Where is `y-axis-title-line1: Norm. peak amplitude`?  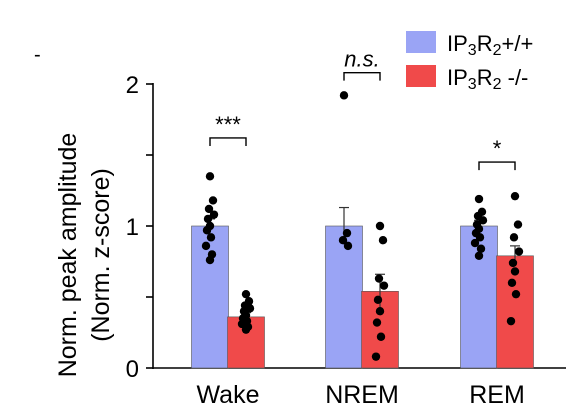 y-axis-title-line1: Norm. peak amplitude is located at coordinates (68, 255).